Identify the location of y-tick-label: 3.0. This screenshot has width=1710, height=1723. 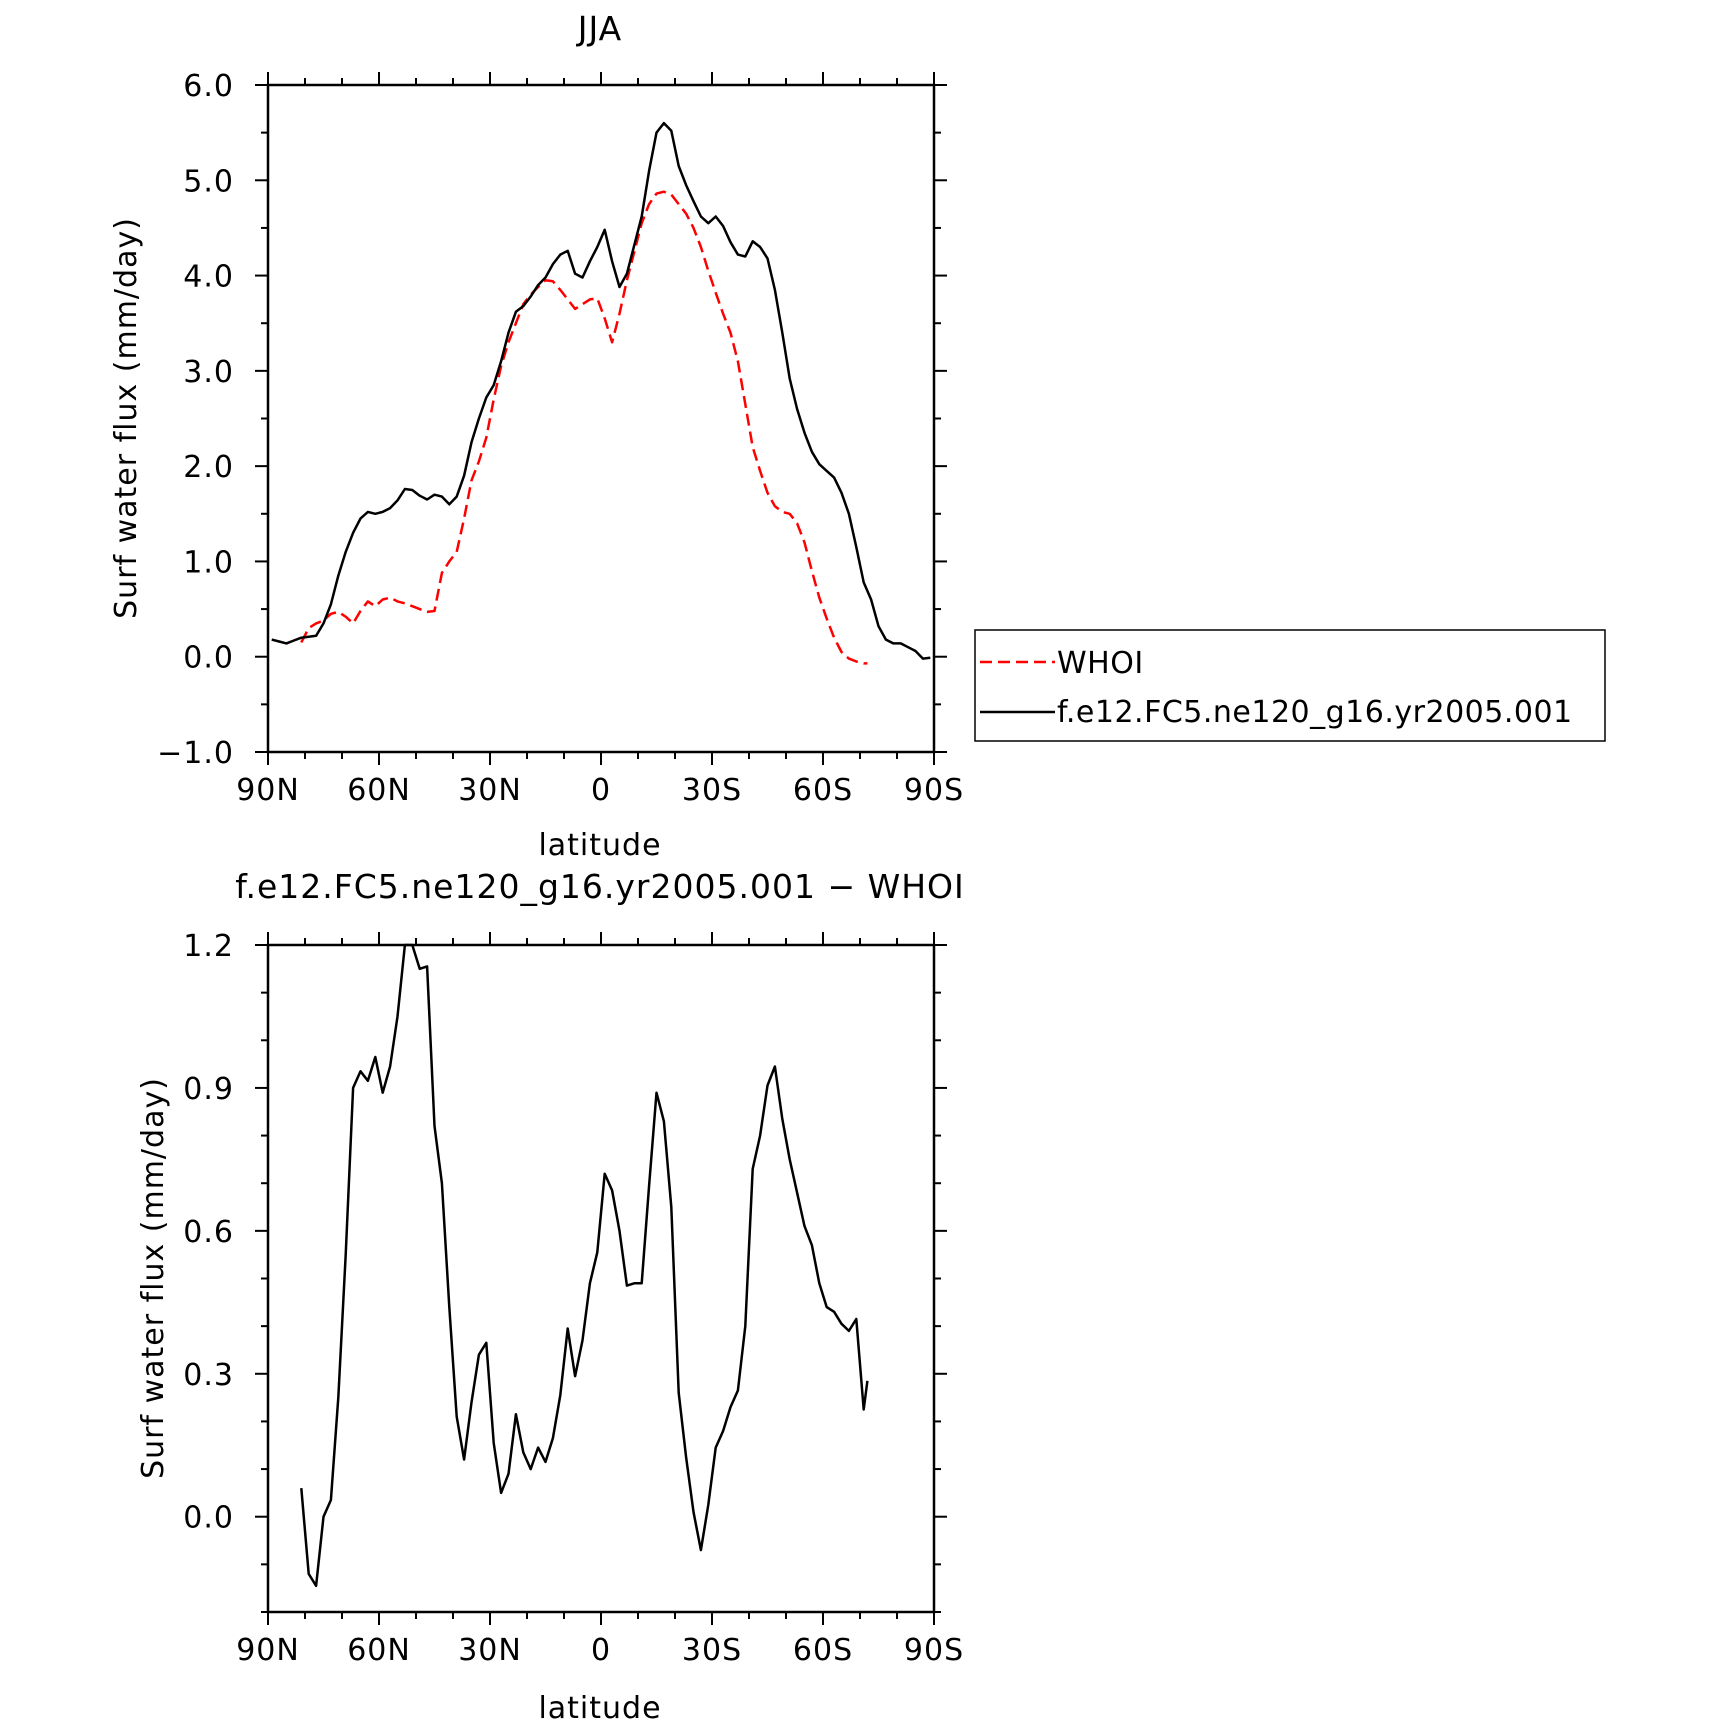
(208, 372).